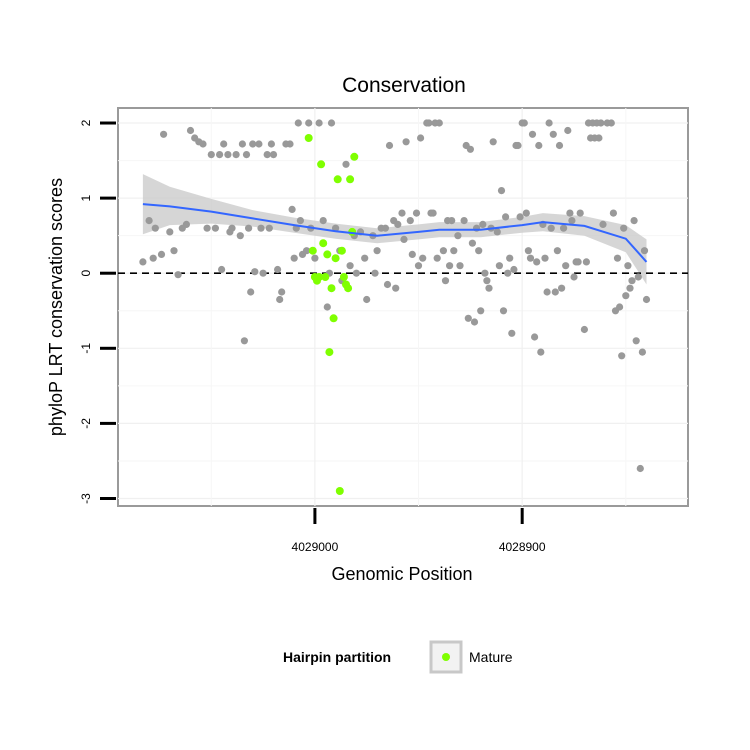 This screenshot has width=750, height=750. I want to click on legend-title: Hairpin partition, so click(337, 657).